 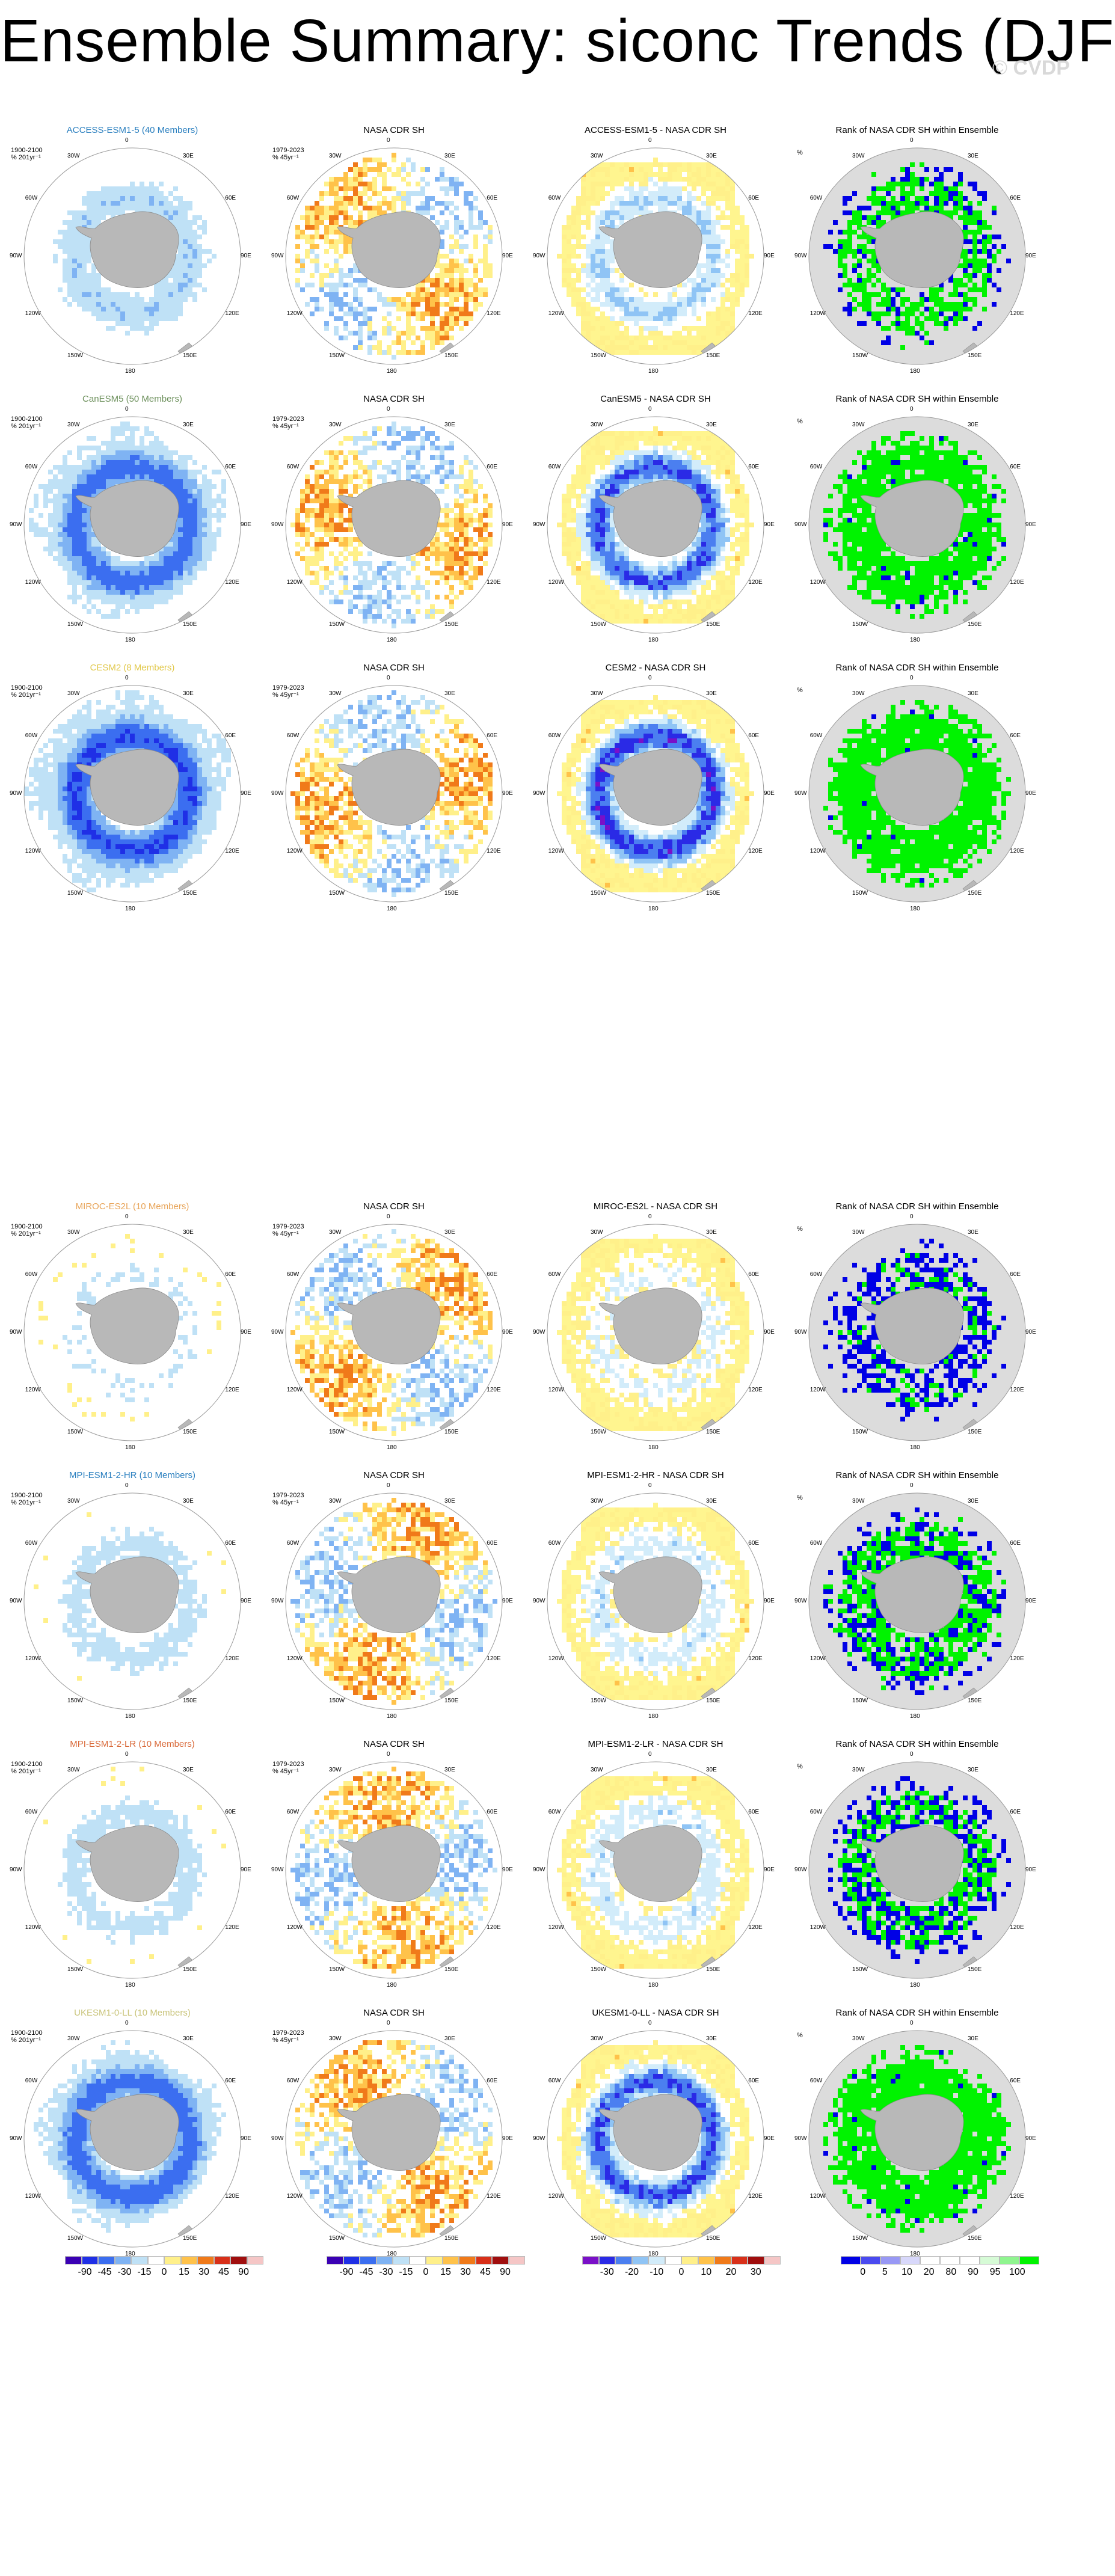 What do you see at coordinates (951, 2272) in the screenshot?
I see `colorbar-tick: 80` at bounding box center [951, 2272].